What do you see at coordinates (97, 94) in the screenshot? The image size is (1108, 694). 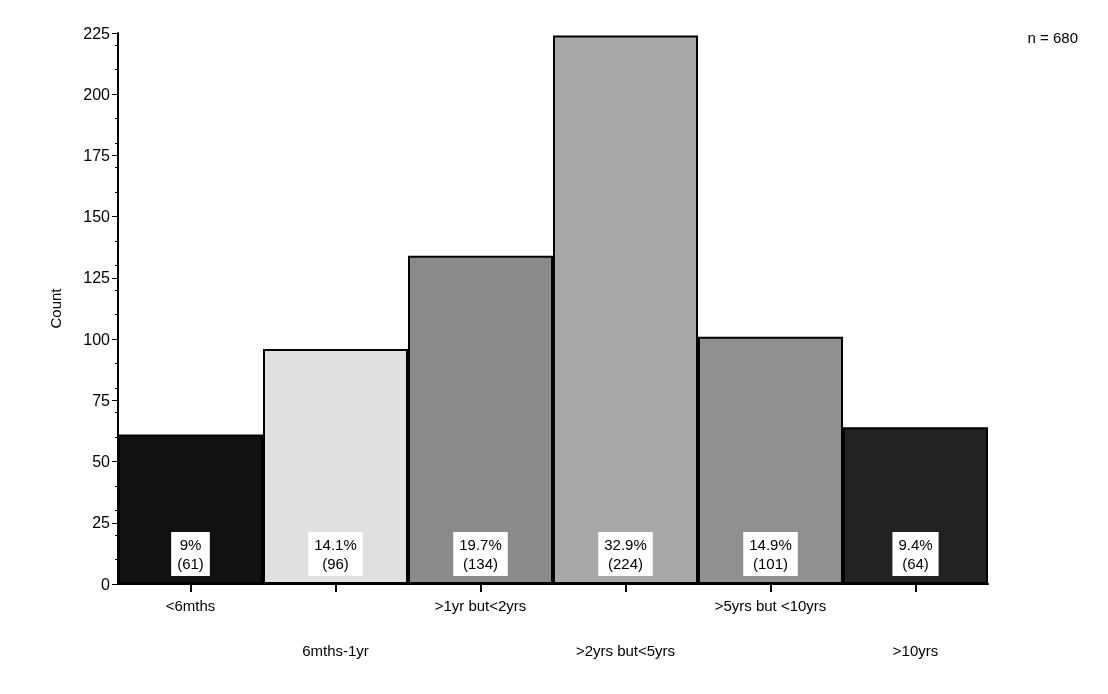 I see `y-tick-label: 200` at bounding box center [97, 94].